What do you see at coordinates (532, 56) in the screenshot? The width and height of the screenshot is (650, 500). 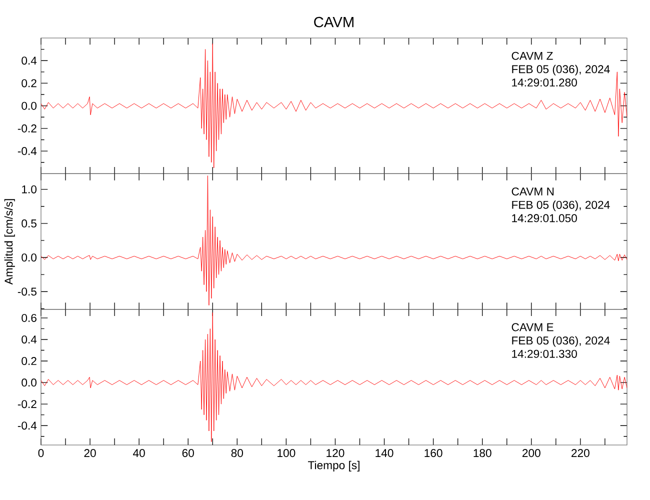 I see `annotation: CAVM Z` at bounding box center [532, 56].